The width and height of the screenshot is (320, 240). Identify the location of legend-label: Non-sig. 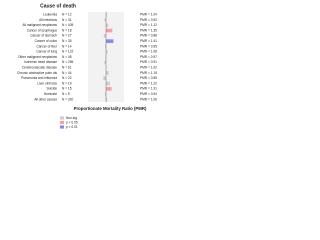
(71, 118).